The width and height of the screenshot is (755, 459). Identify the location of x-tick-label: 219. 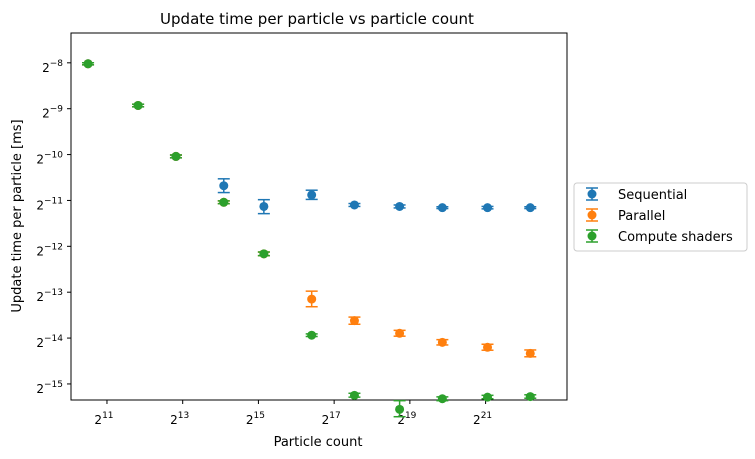
(406, 419).